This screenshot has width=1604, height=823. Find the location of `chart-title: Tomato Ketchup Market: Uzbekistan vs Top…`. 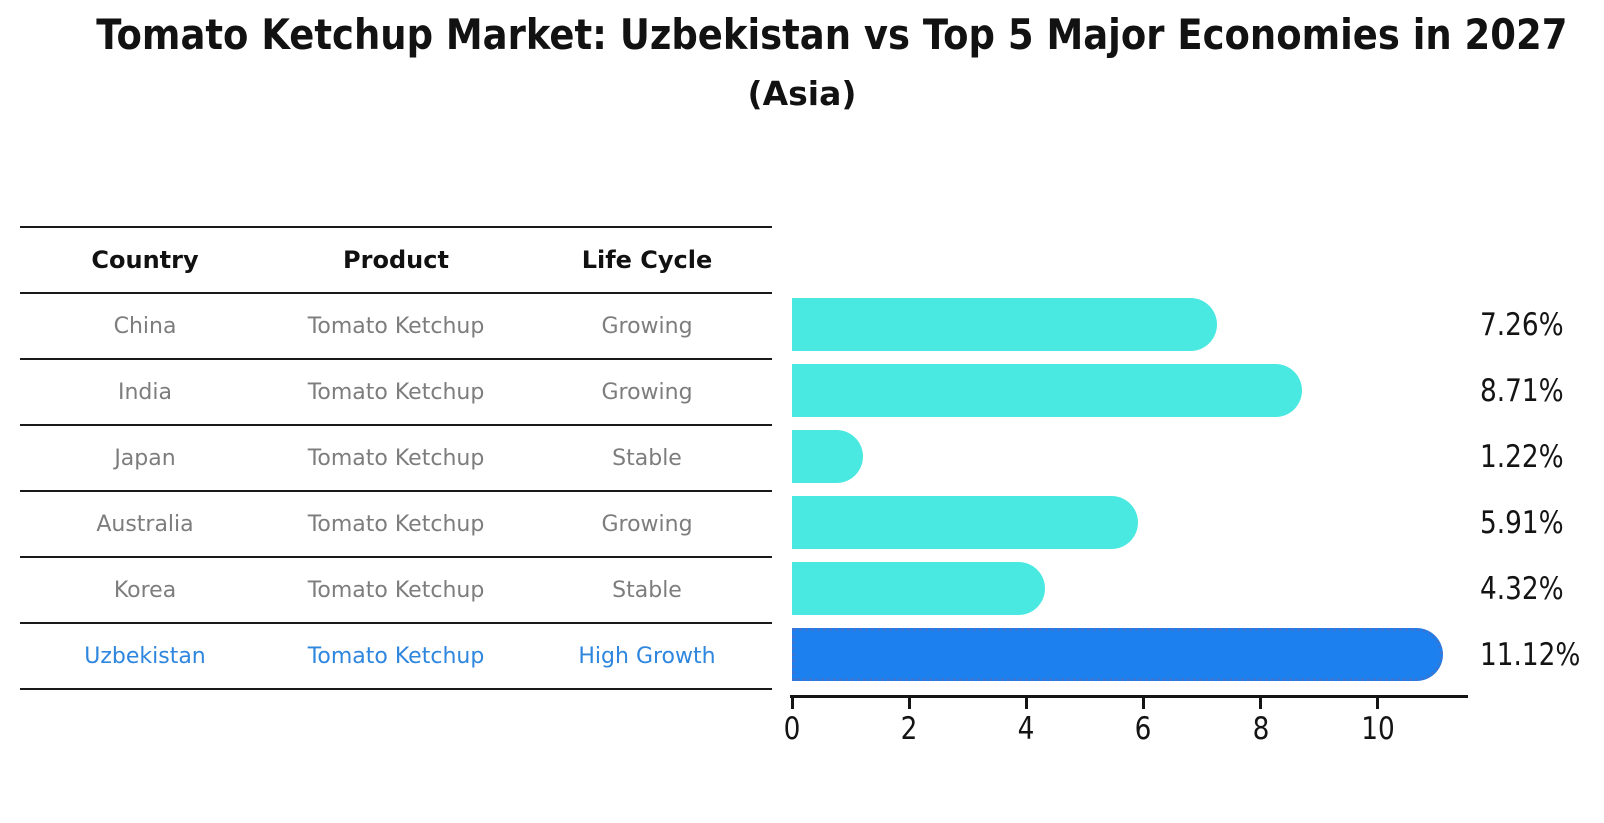

chart-title: Tomato Ketchup Market: Uzbekistan vs Top… is located at coordinates (832, 34).